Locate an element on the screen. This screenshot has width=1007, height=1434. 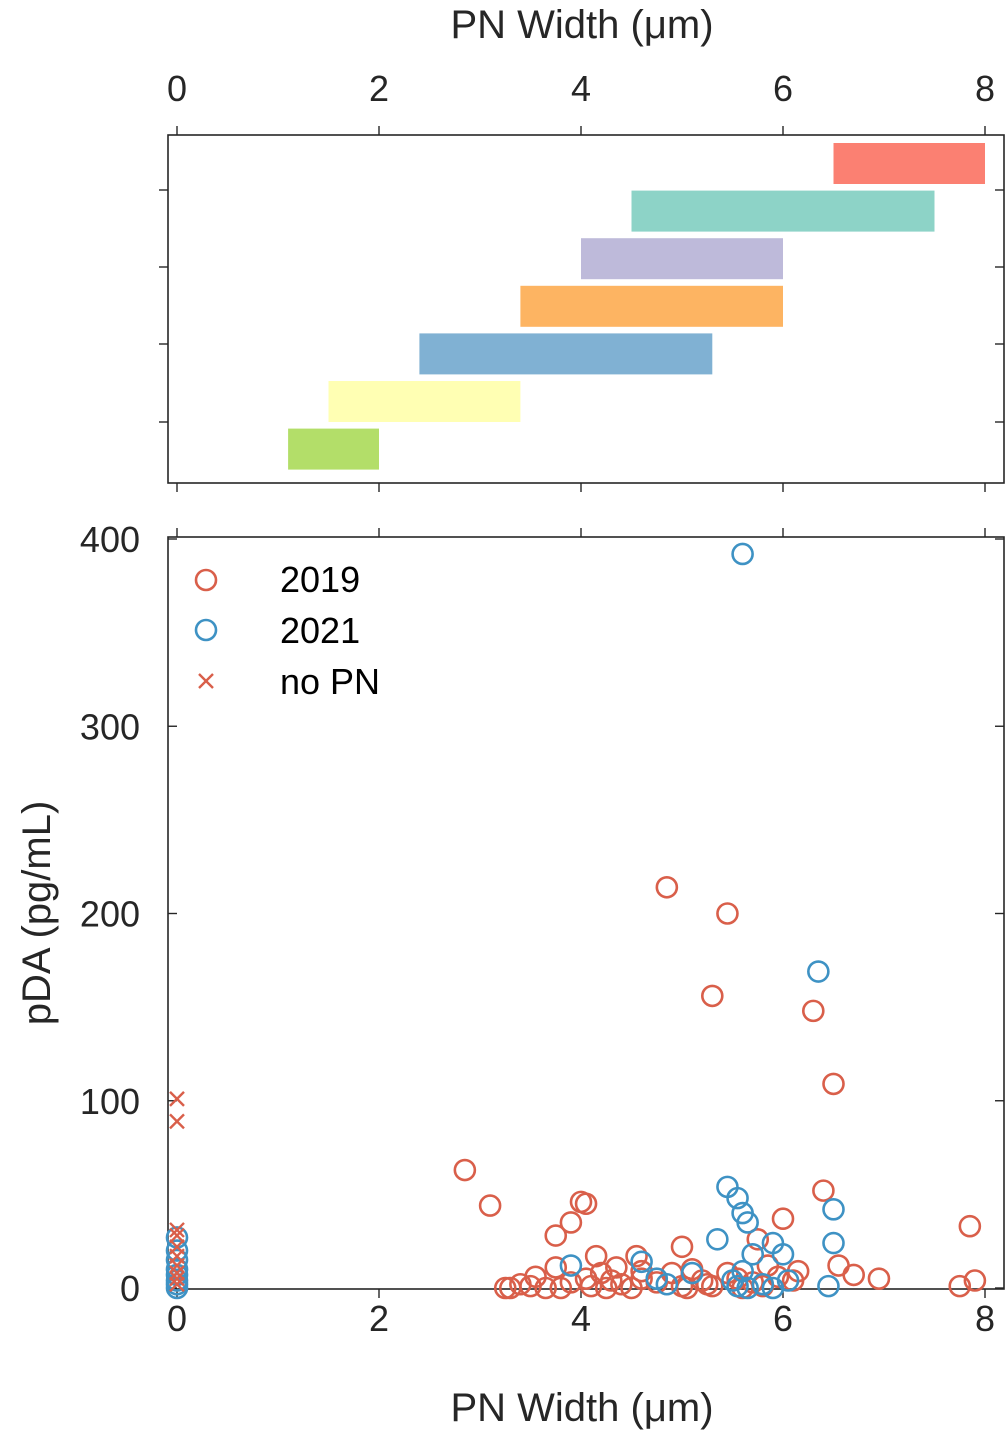
legend: 2019 2021 no PN is located at coordinates (287, 630).